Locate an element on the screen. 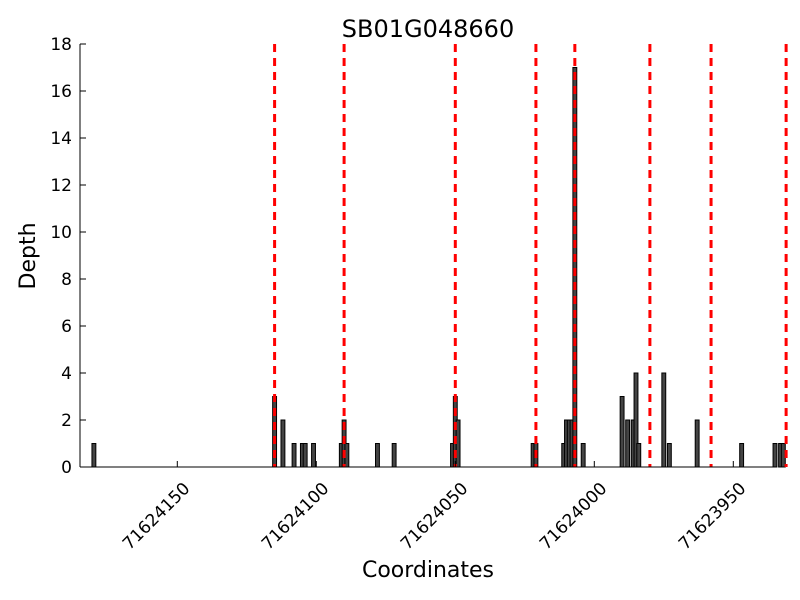 Image resolution: width=800 pixels, height=600 pixels. x-ticks-layer: 71624150 71624100 71624050 71624000 71623950 is located at coordinates (434, 507).